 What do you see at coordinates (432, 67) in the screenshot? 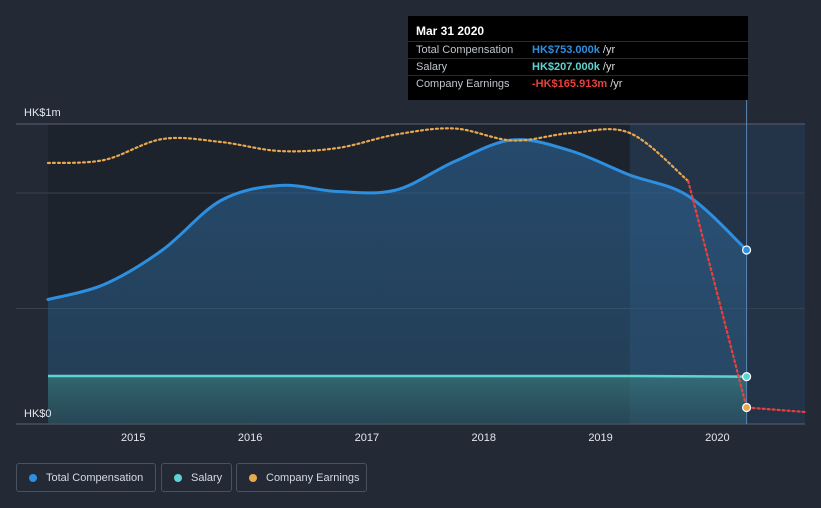
I see `tooltip-label: Salary` at bounding box center [432, 67].